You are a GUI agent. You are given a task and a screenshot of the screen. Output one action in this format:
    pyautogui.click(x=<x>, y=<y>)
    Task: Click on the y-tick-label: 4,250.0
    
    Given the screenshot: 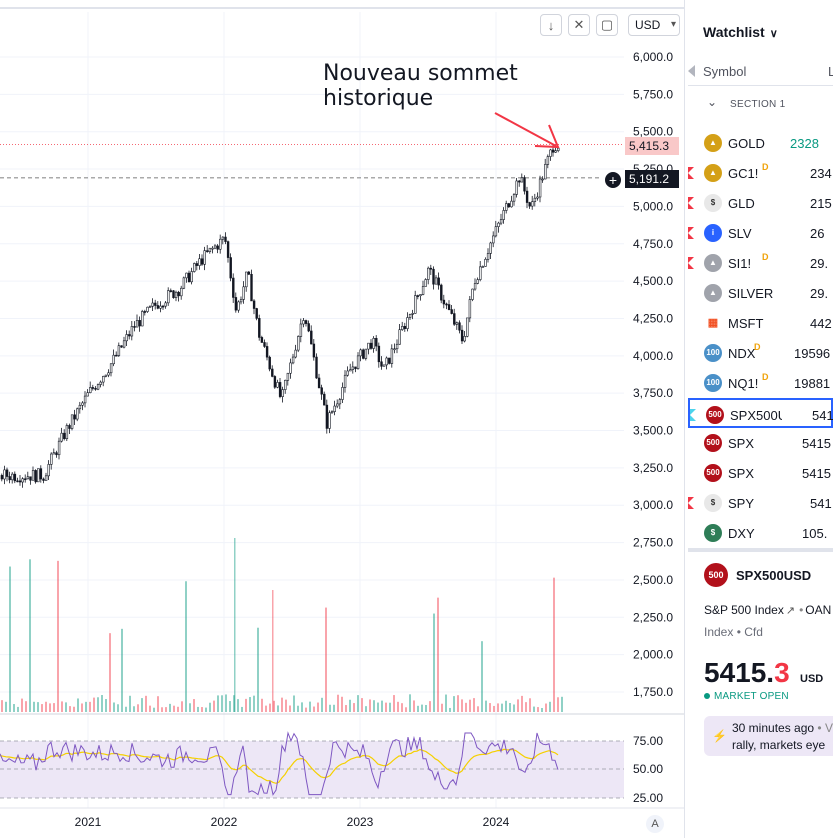 What is the action you would take?
    pyautogui.click(x=653, y=318)
    